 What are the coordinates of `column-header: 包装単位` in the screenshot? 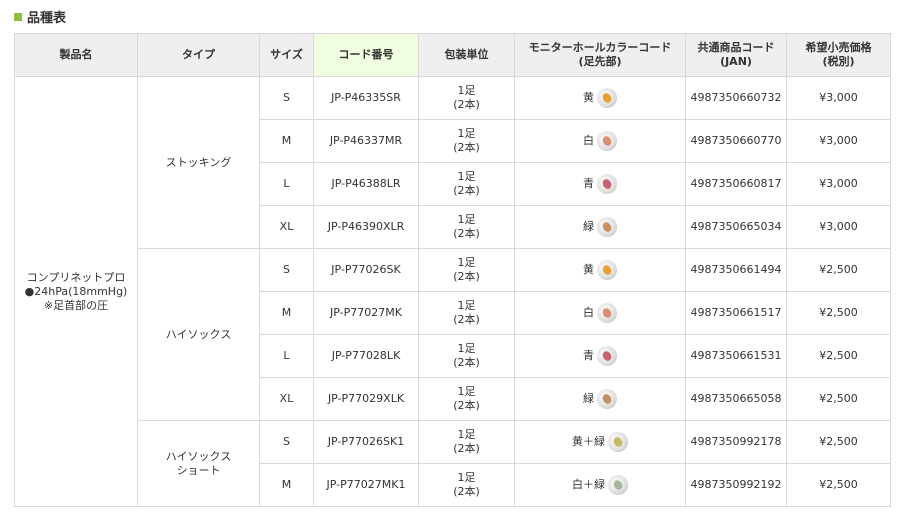 It's located at (466, 55).